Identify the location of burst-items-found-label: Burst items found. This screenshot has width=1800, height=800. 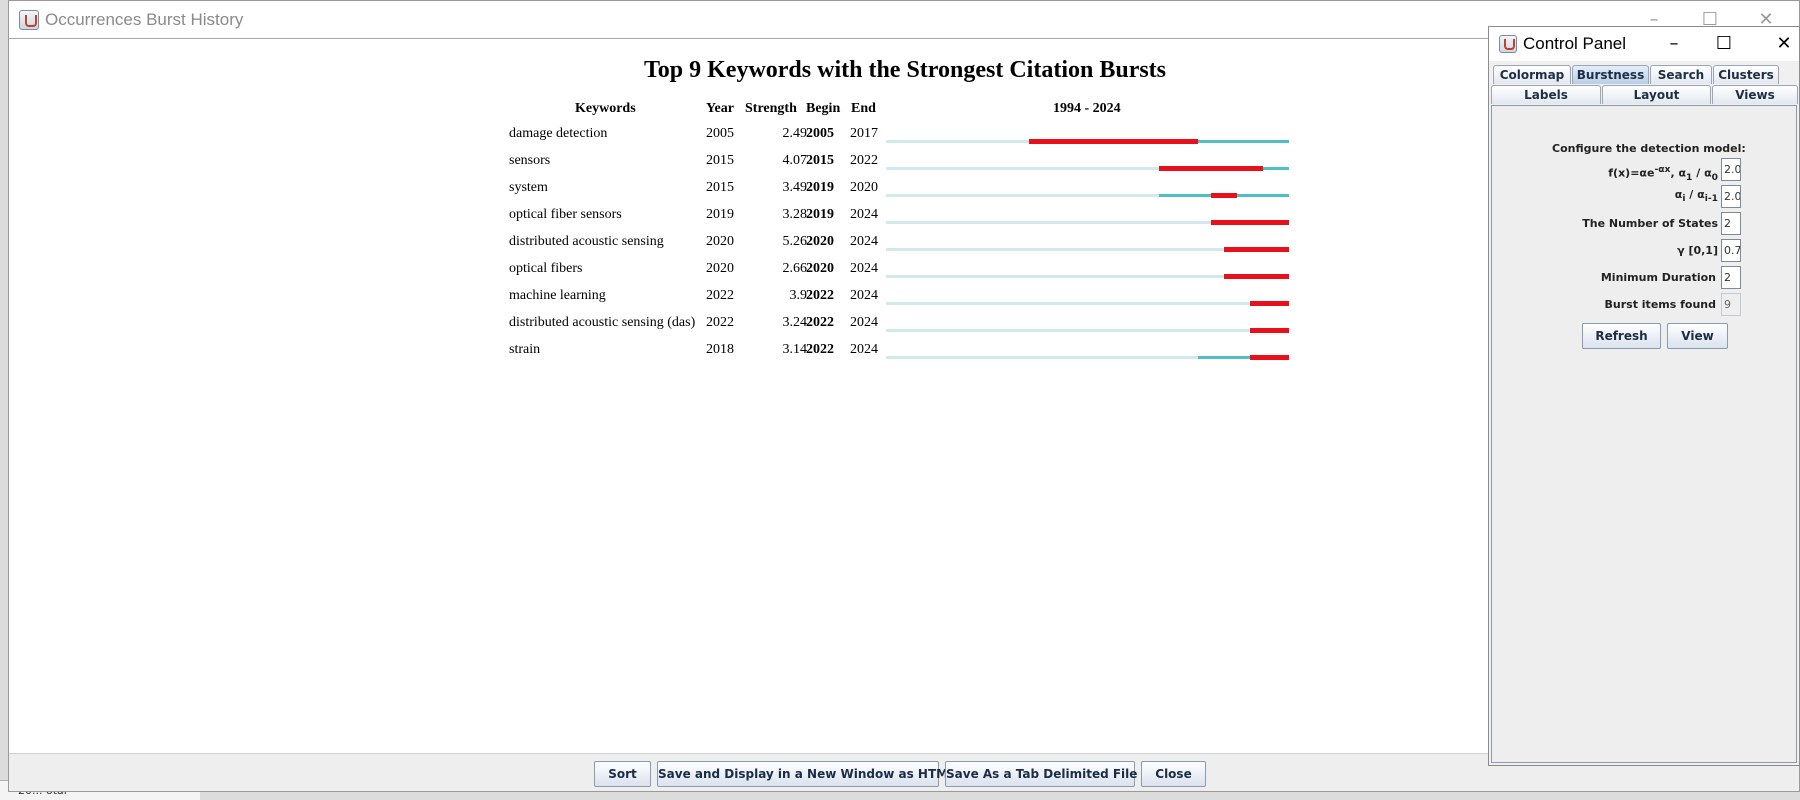
(1660, 304).